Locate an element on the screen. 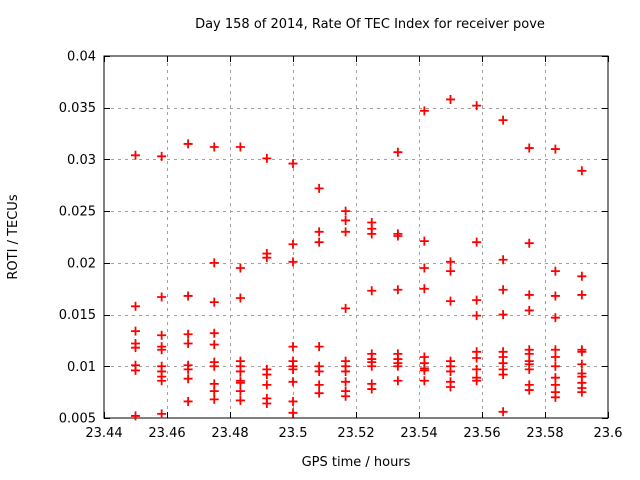 This screenshot has height=480, width=640. x-tick-label: 23.48 is located at coordinates (229, 433).